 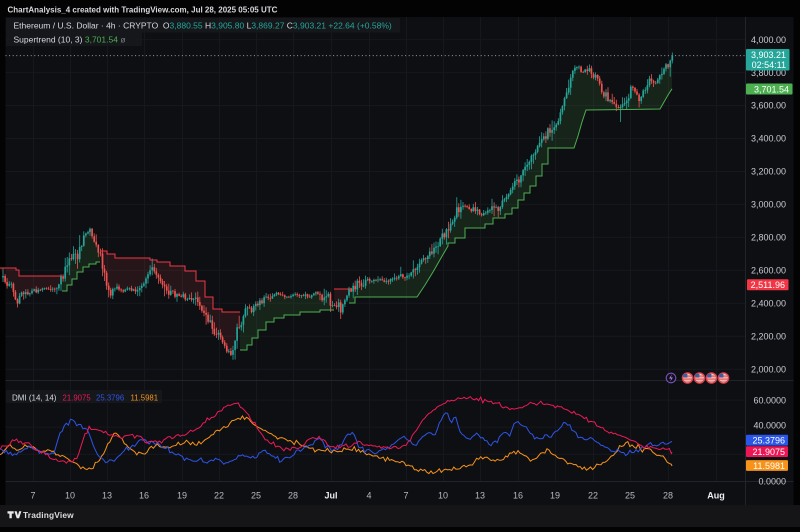 What do you see at coordinates (768, 238) in the screenshot?
I see `svg-text: 2,800.00` at bounding box center [768, 238].